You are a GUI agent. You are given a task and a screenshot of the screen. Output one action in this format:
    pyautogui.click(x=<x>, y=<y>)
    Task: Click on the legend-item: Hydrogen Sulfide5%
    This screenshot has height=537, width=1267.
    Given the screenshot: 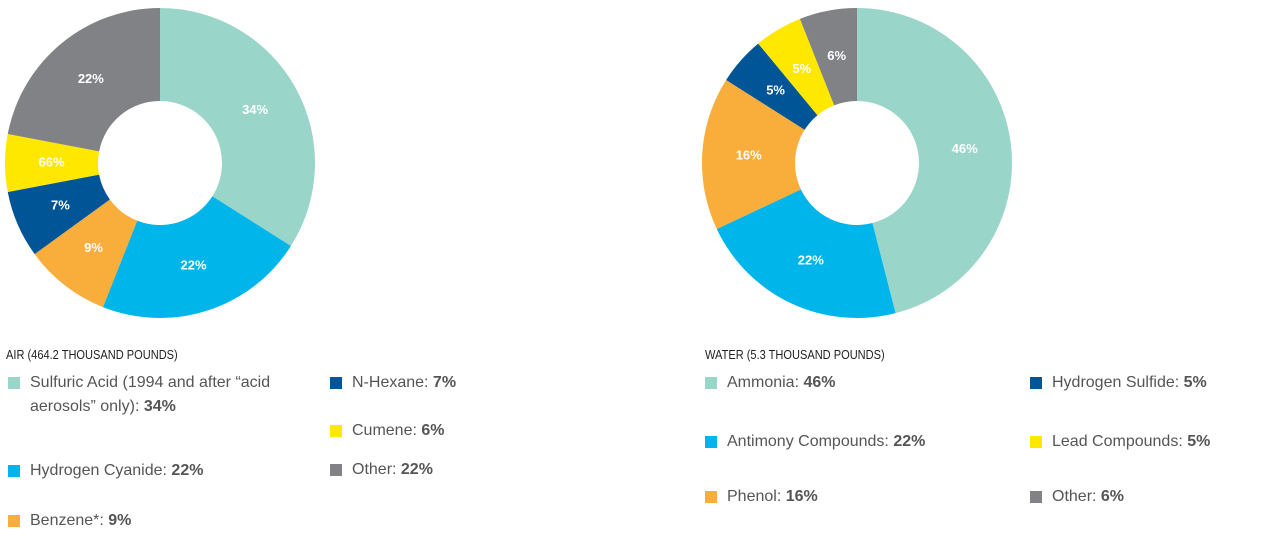 What is the action you would take?
    pyautogui.click(x=1148, y=383)
    